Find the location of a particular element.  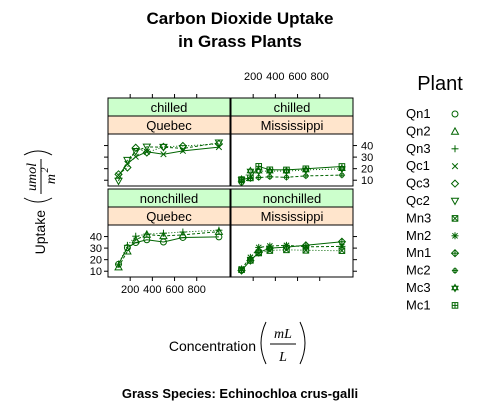

x-unit-right-paren is located at coordinates (302, 343).